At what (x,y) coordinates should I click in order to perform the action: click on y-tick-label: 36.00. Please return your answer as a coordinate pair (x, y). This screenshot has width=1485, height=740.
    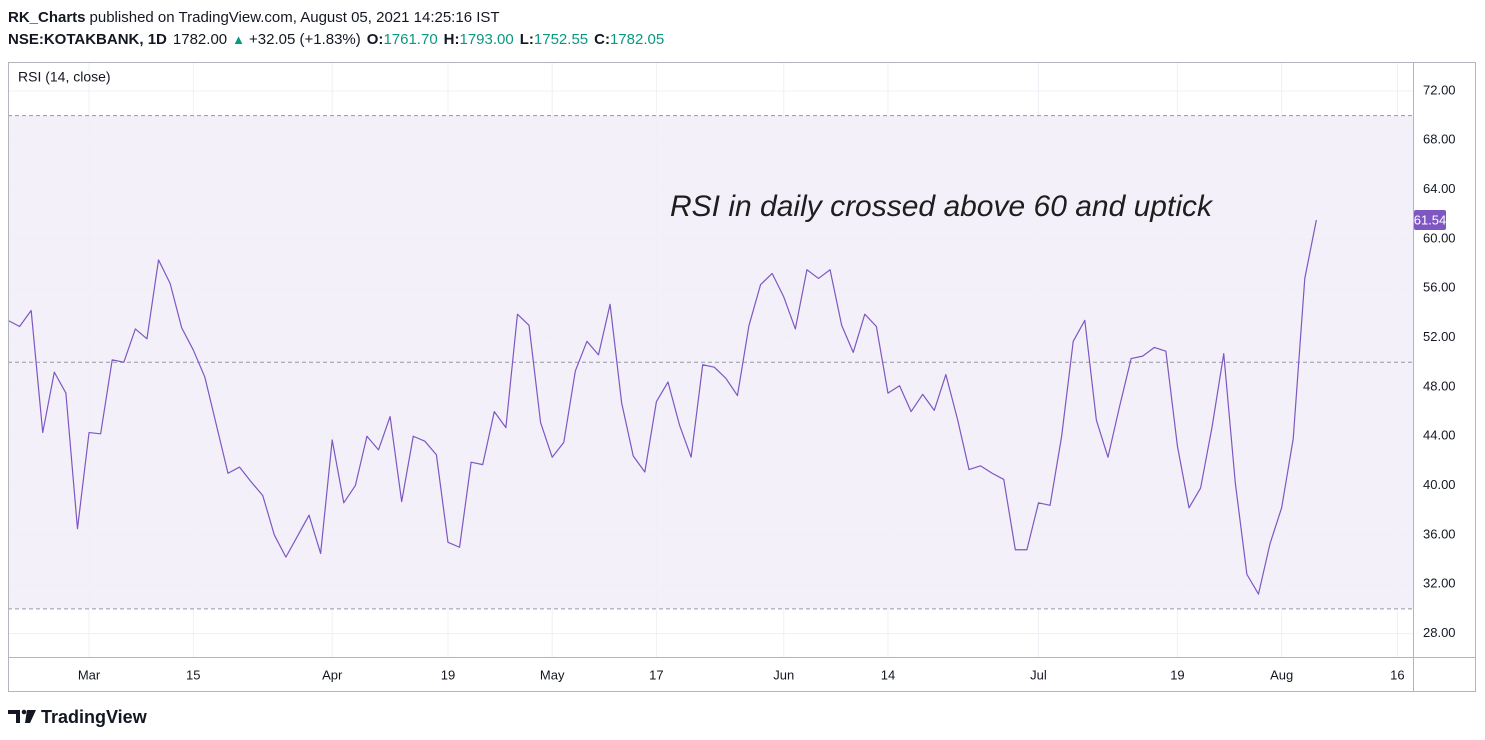
    Looking at the image, I should click on (1439, 533).